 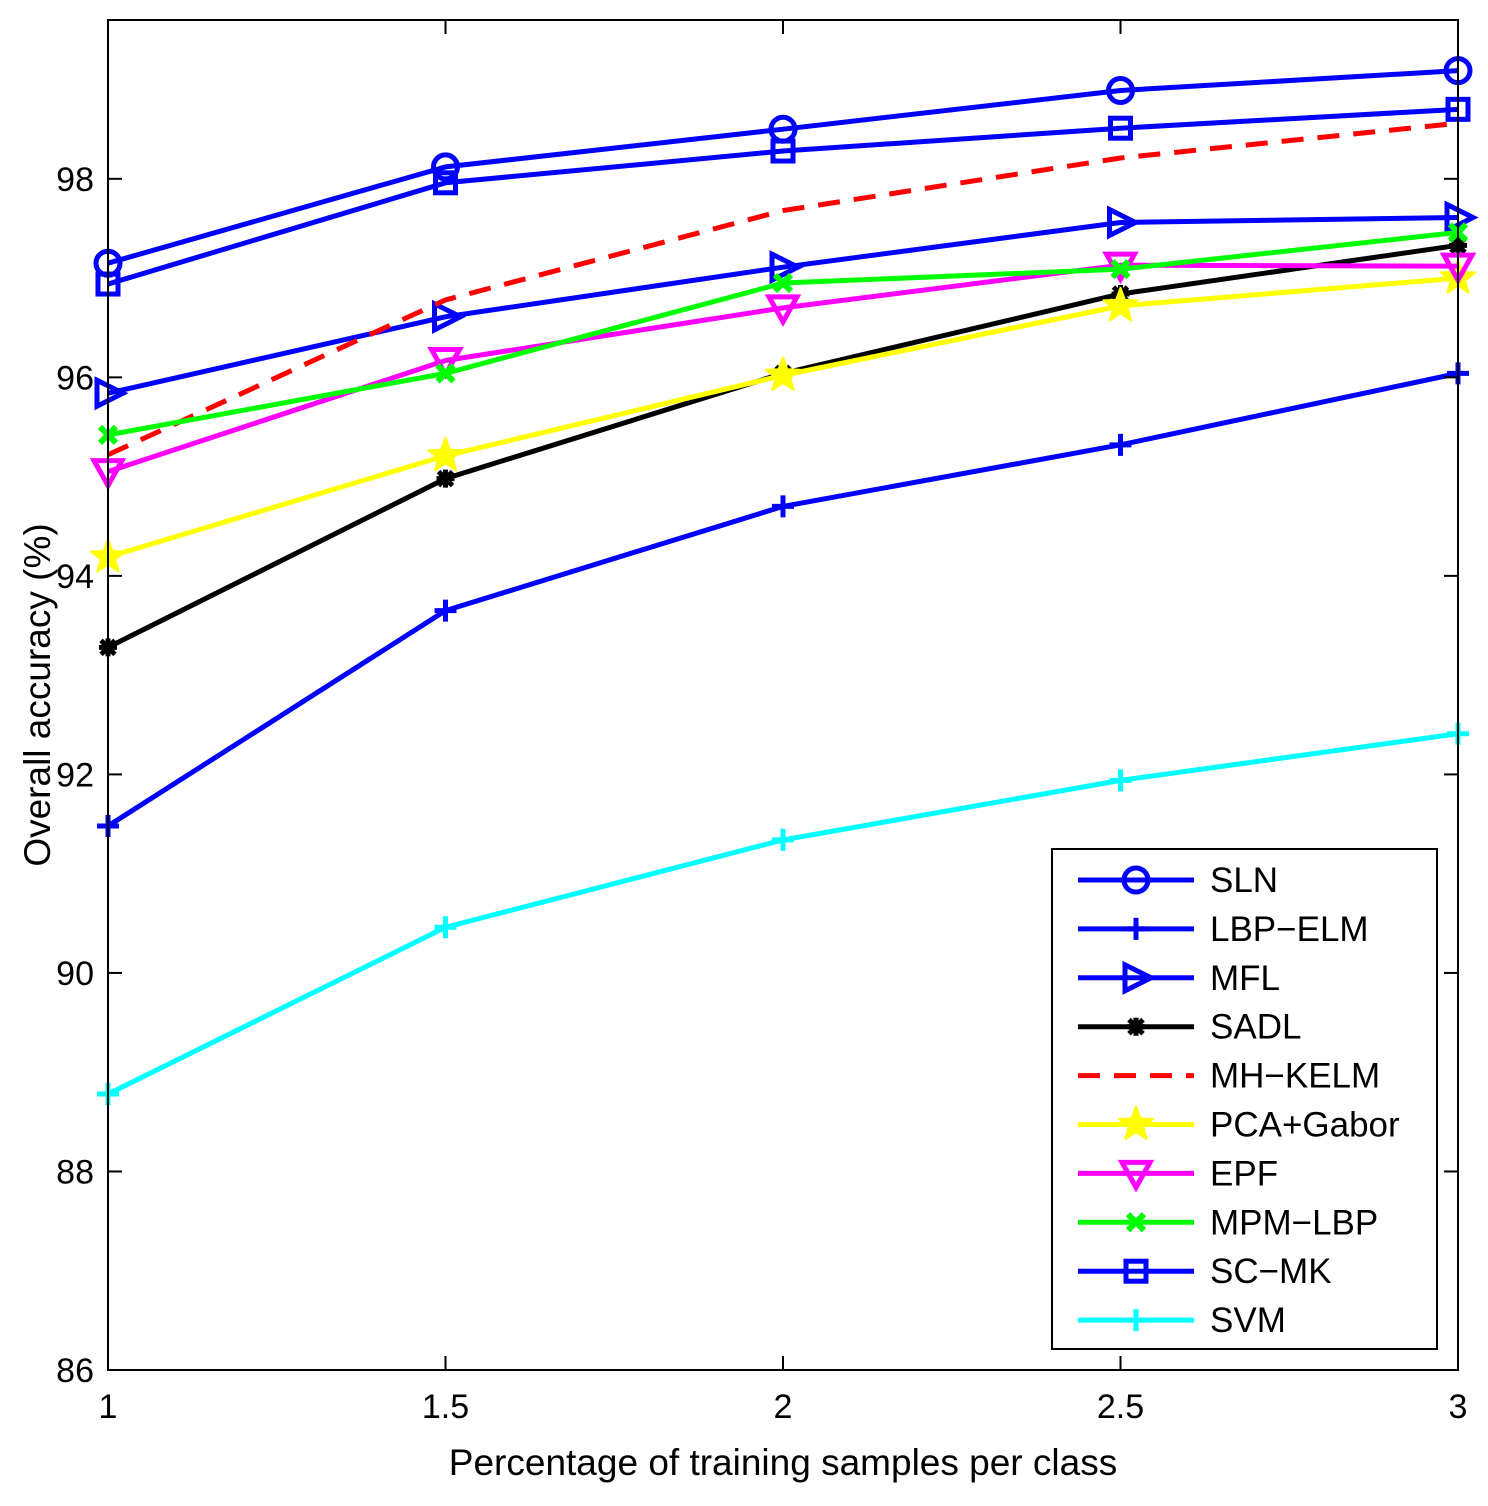 What do you see at coordinates (1179, 978) in the screenshot?
I see `legend-item: MFL` at bounding box center [1179, 978].